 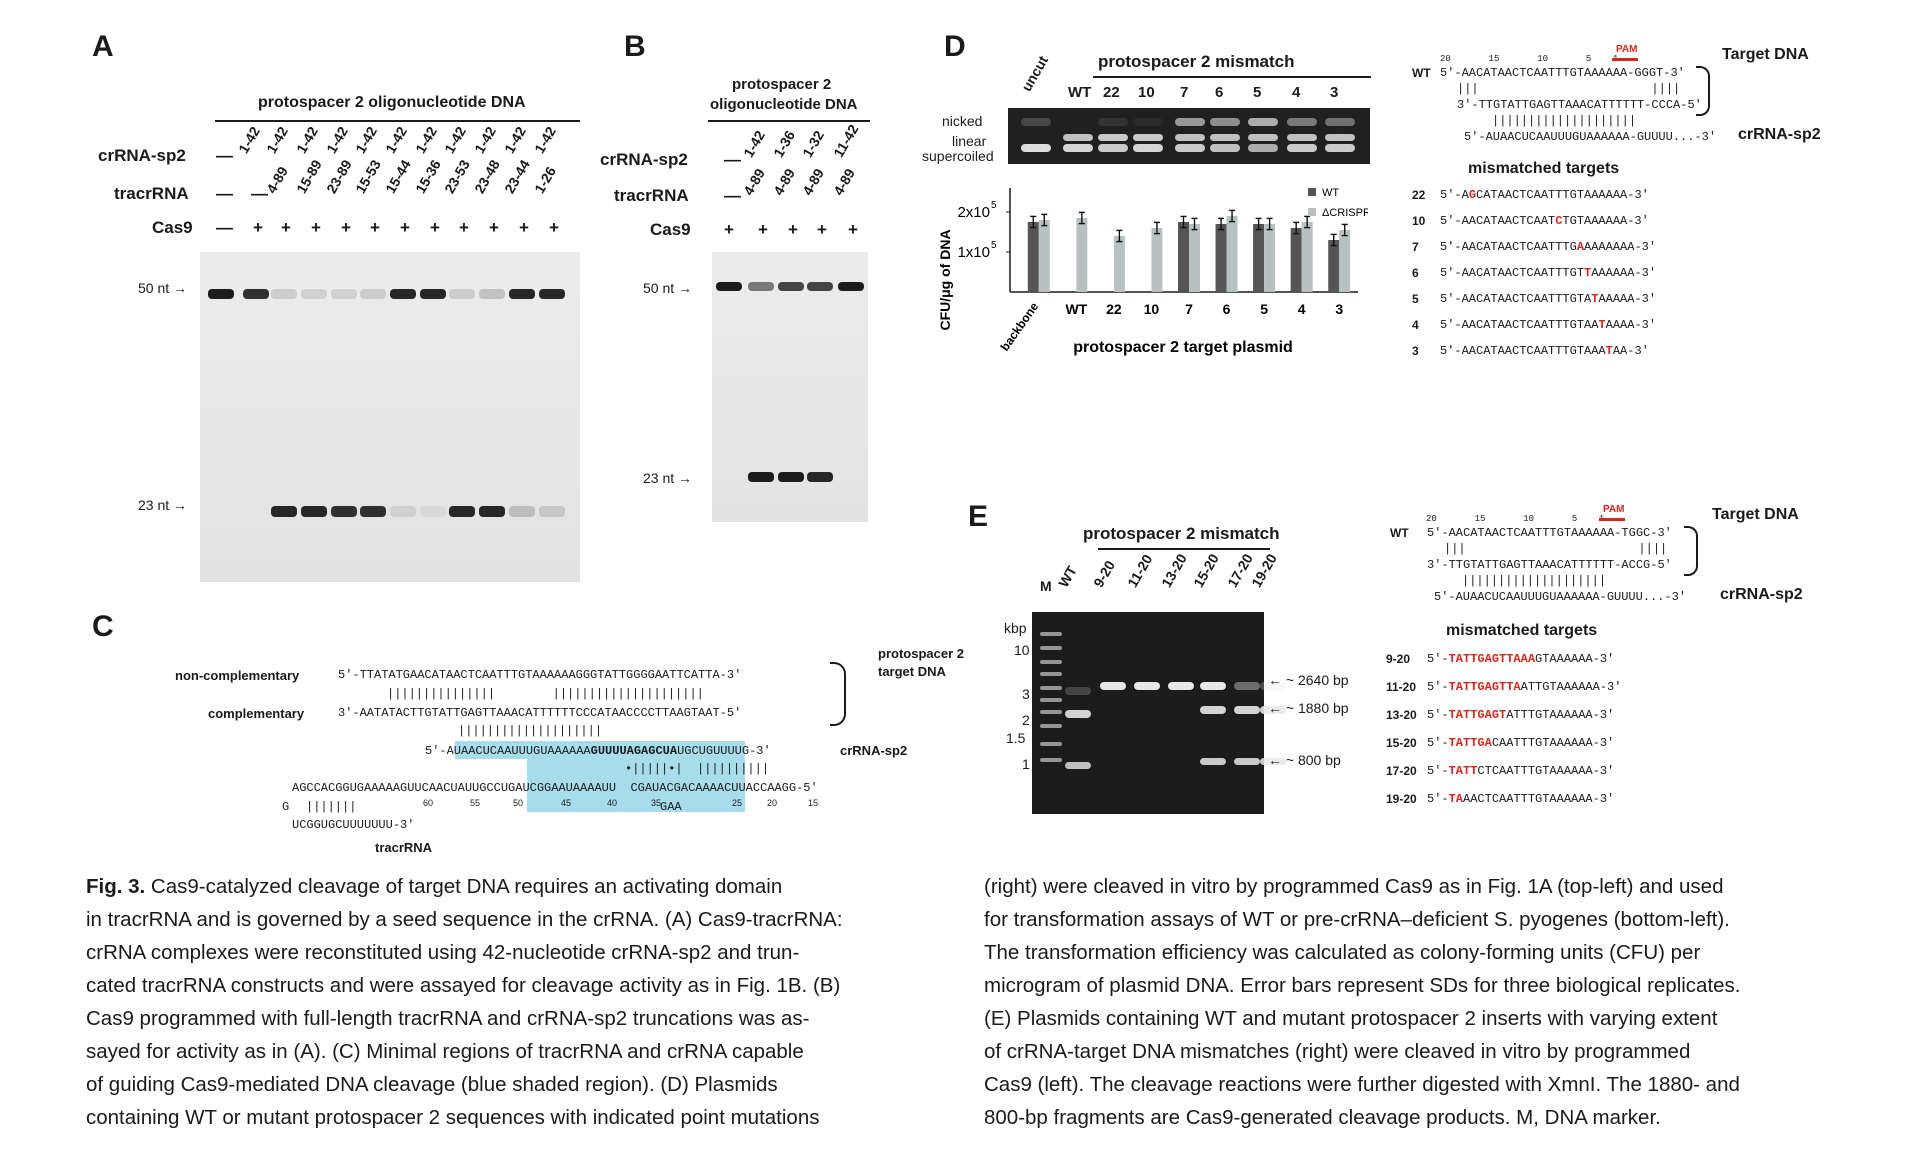 I want to click on panel-c-tracr-g: G, so click(x=286, y=807).